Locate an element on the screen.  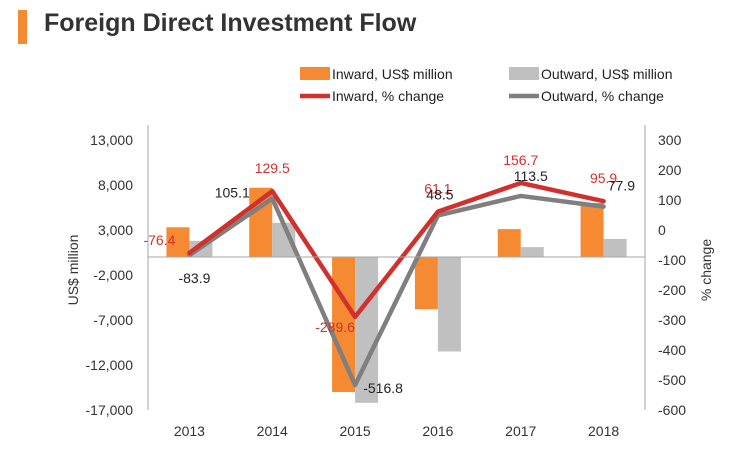
legend-label-3: Outward, % change is located at coordinates (602, 96).